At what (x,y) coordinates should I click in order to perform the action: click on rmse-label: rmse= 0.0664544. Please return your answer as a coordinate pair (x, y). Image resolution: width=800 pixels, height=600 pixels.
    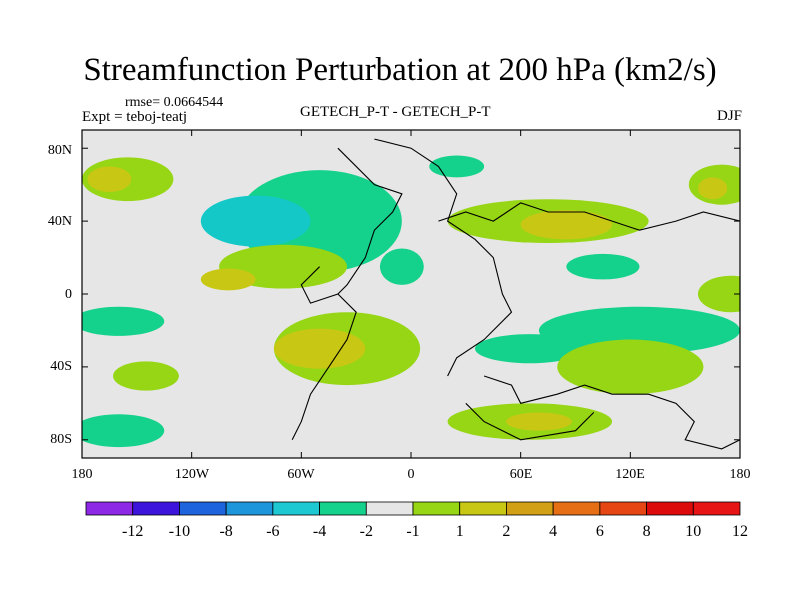
    Looking at the image, I should click on (174, 102).